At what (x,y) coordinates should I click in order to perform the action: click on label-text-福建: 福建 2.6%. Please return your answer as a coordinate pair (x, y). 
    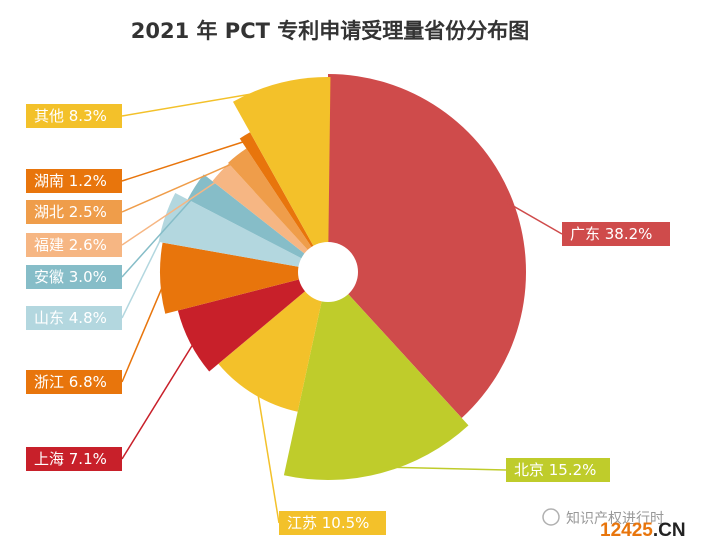
    Looking at the image, I should click on (70, 245).